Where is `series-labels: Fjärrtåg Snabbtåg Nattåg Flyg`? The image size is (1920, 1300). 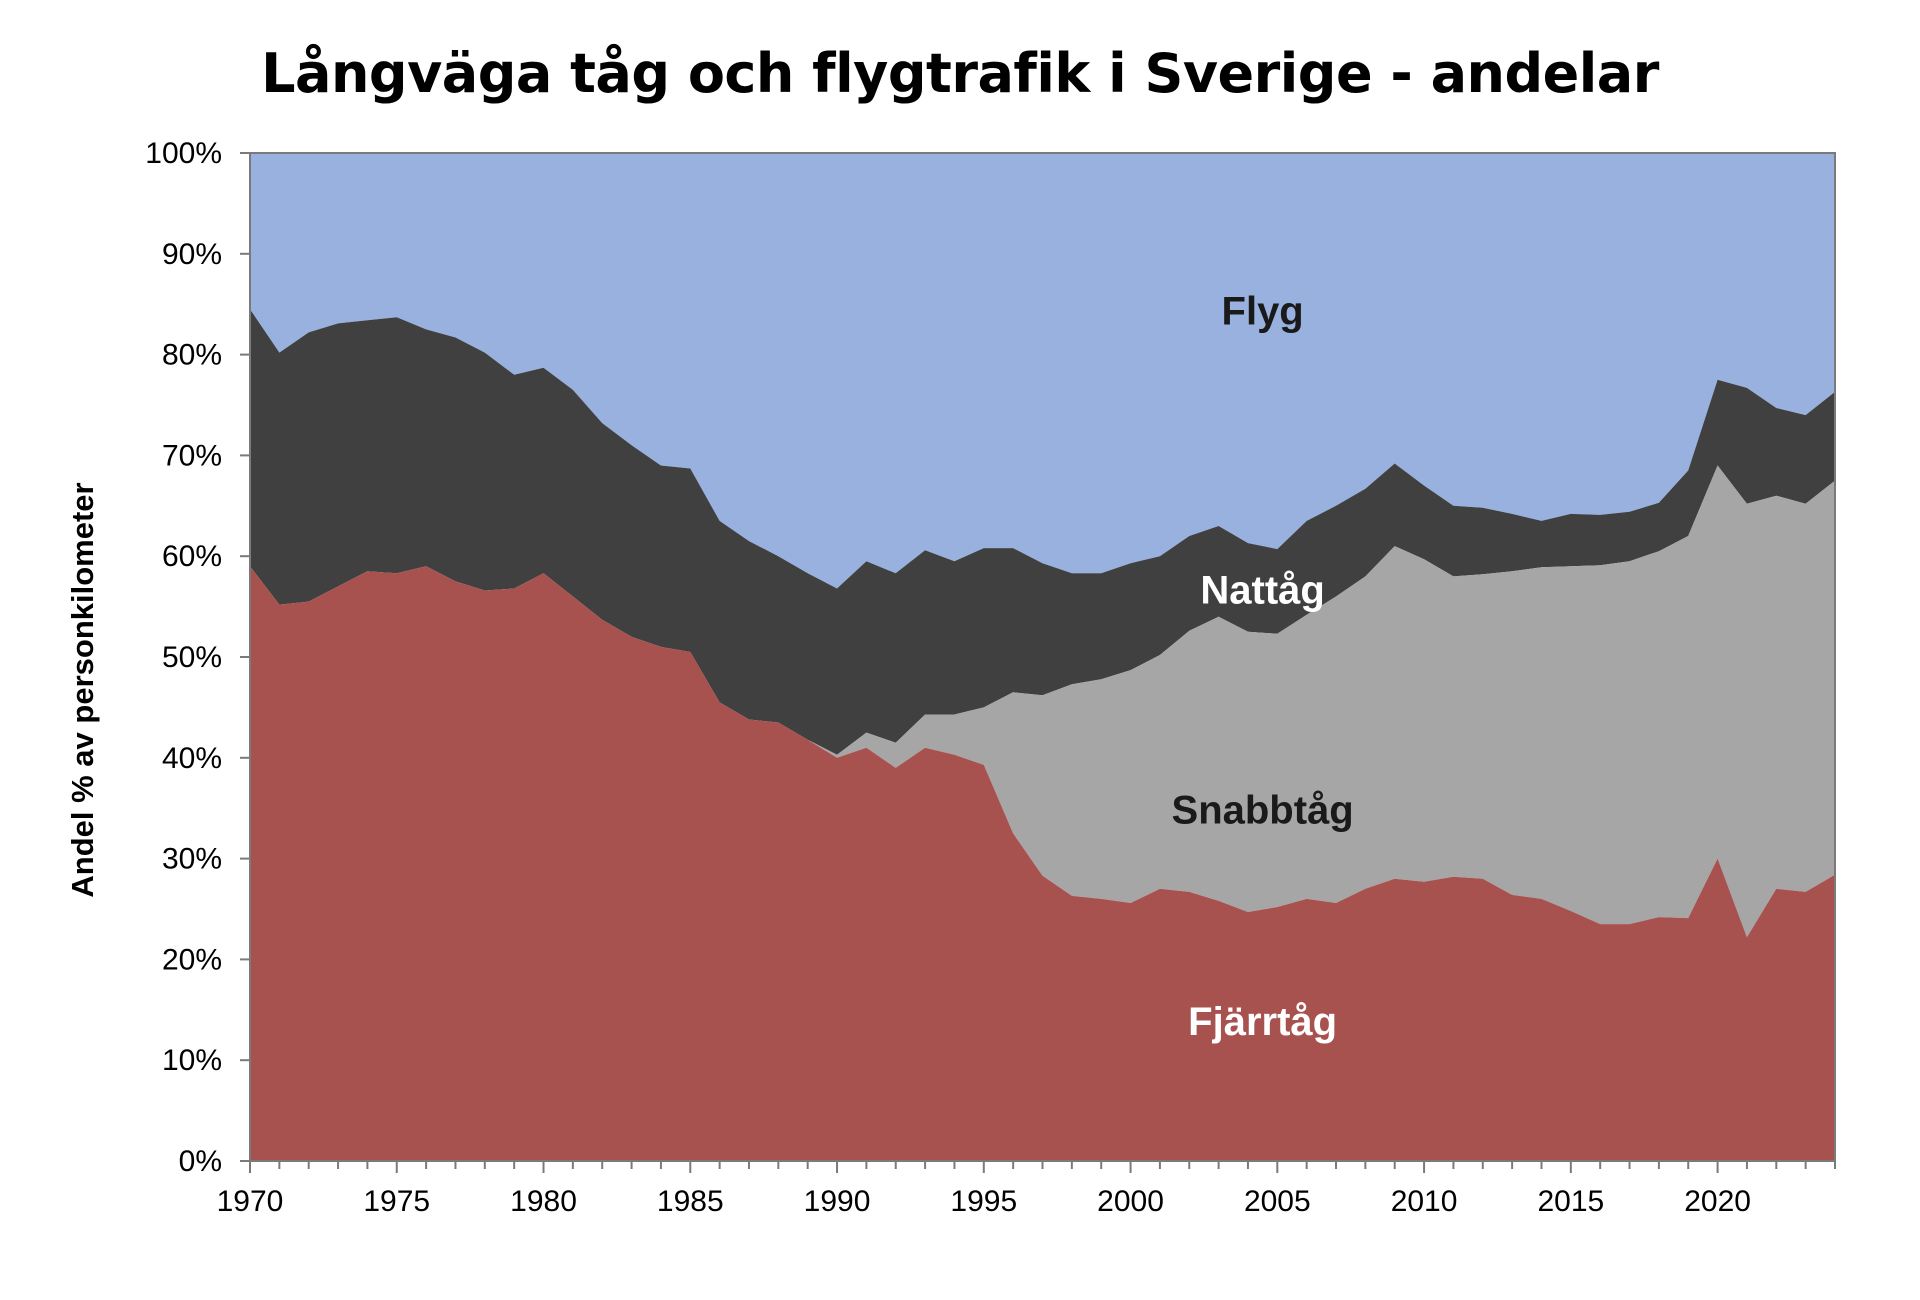 series-labels: Fjärrtåg Snabbtåg Nattåg Flyg is located at coordinates (1263, 666).